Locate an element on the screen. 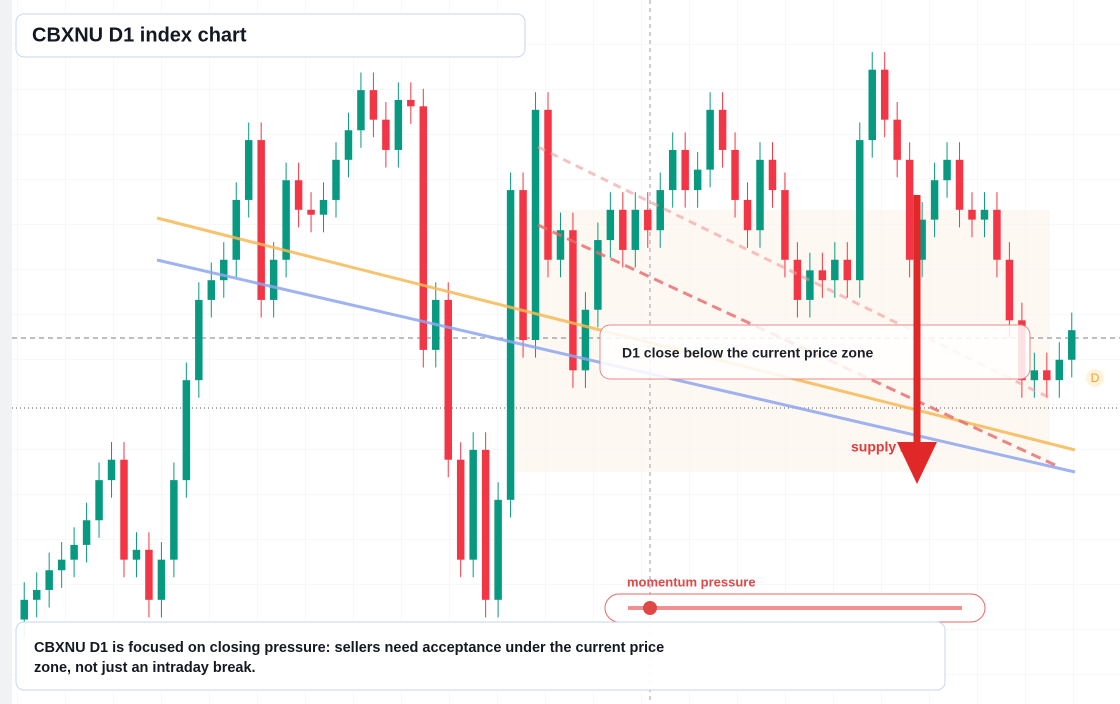  slider-thumb is located at coordinates (650, 608).